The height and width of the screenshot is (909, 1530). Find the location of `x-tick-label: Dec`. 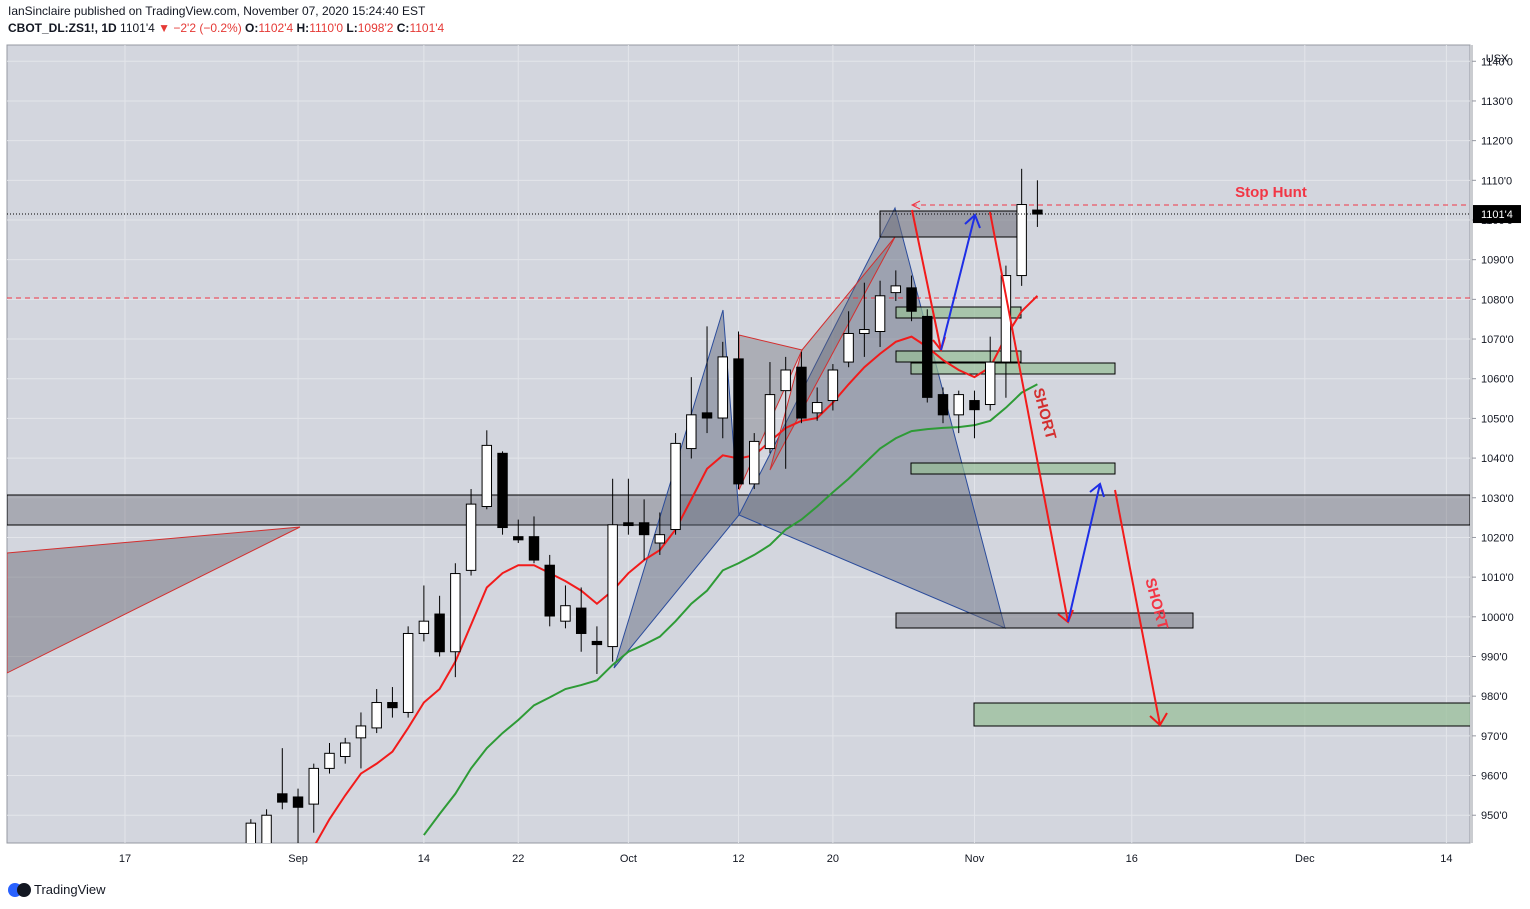

x-tick-label: Dec is located at coordinates (1305, 859).